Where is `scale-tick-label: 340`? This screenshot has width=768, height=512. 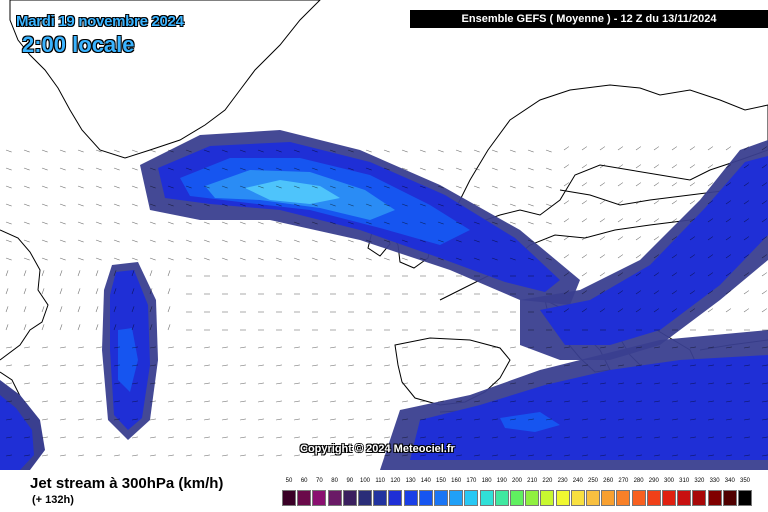
scale-tick-label: 340 is located at coordinates (729, 481).